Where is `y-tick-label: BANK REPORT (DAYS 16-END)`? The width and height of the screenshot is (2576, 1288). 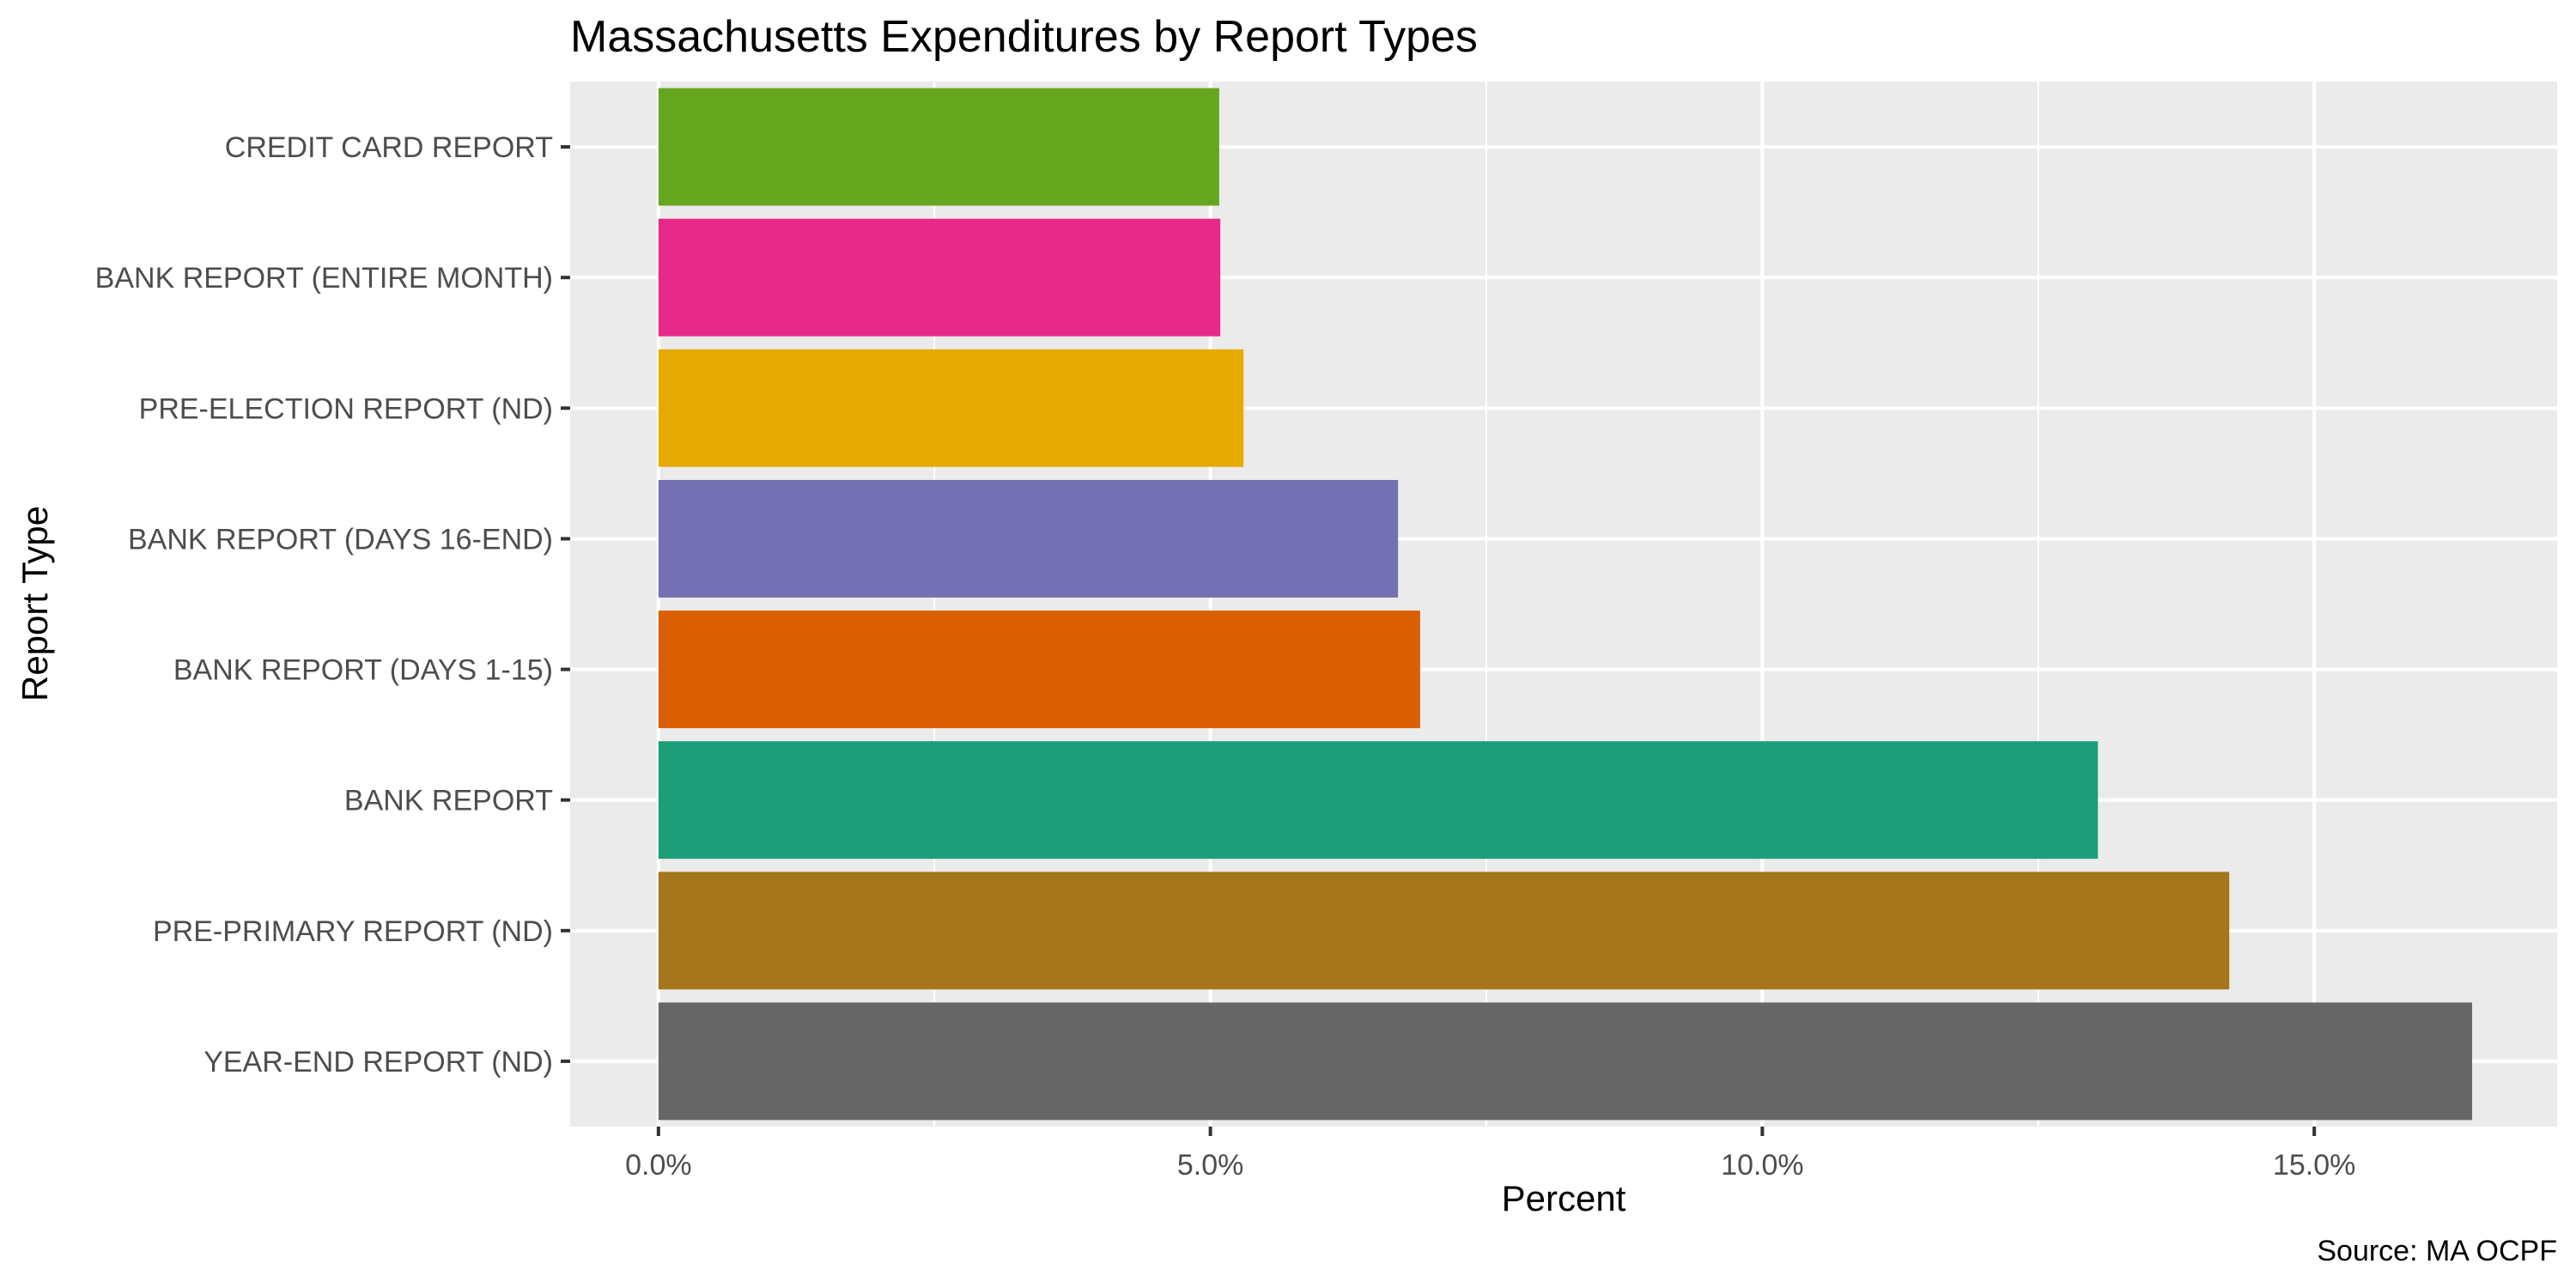
y-tick-label: BANK REPORT (DAYS 16-END) is located at coordinates (340, 539).